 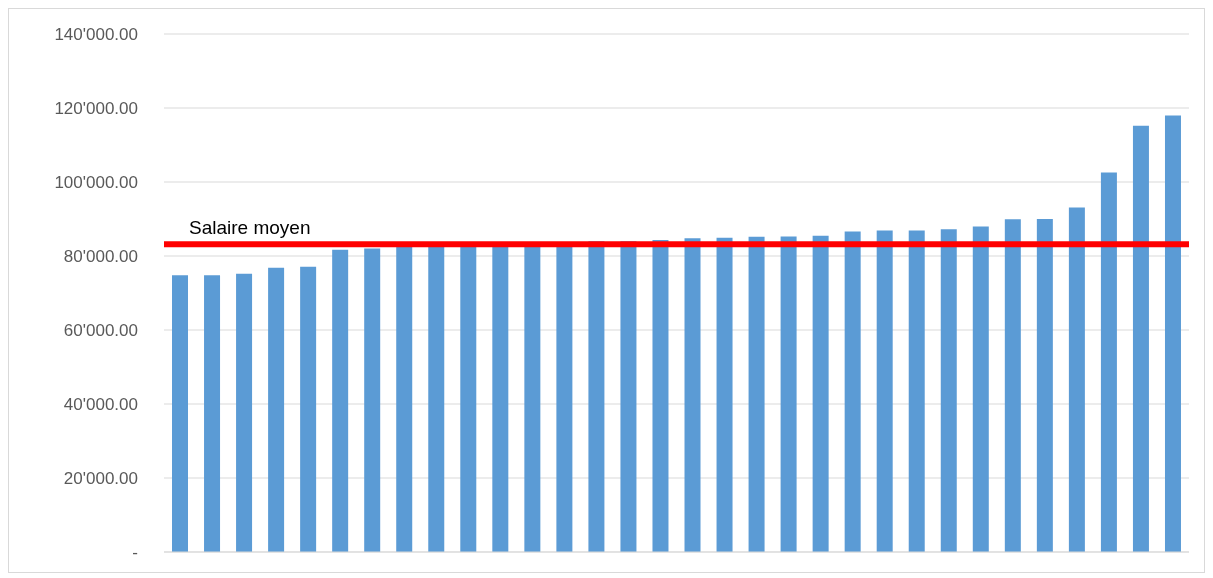 I want to click on y-tick-label: 140'000.00, so click(x=96, y=35).